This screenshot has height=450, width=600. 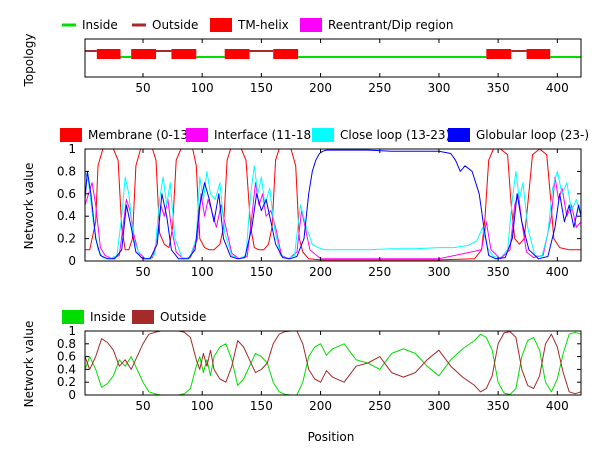 What do you see at coordinates (498, 406) in the screenshot?
I see `inside-outside-x-tick-label: 350` at bounding box center [498, 406].